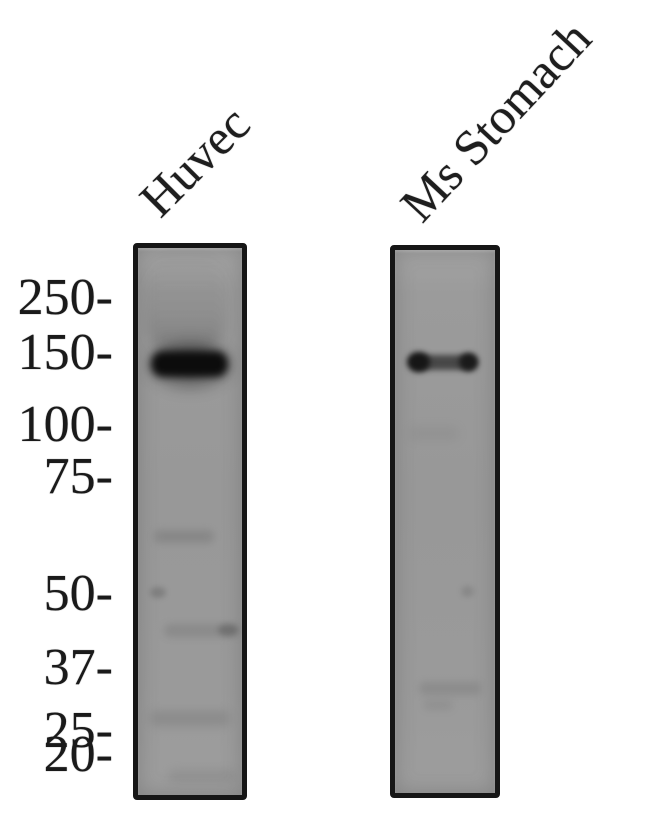  Describe the element at coordinates (184, 536) in the screenshot. I see `huvec-faint-band-60kda` at that location.